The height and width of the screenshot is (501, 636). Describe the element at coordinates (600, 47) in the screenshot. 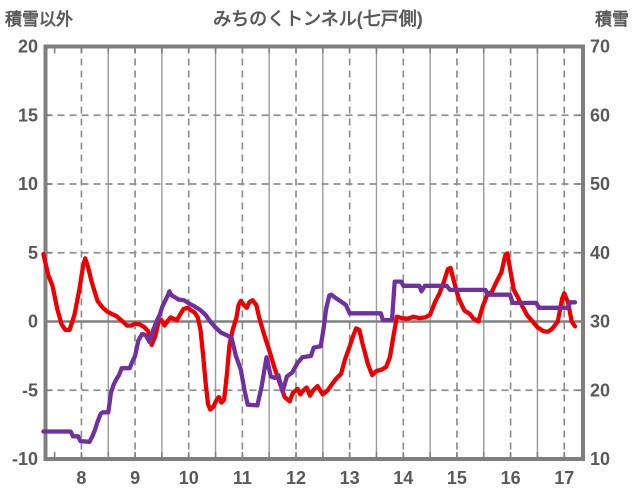

I see `y-right-tick-label: 70` at that location.